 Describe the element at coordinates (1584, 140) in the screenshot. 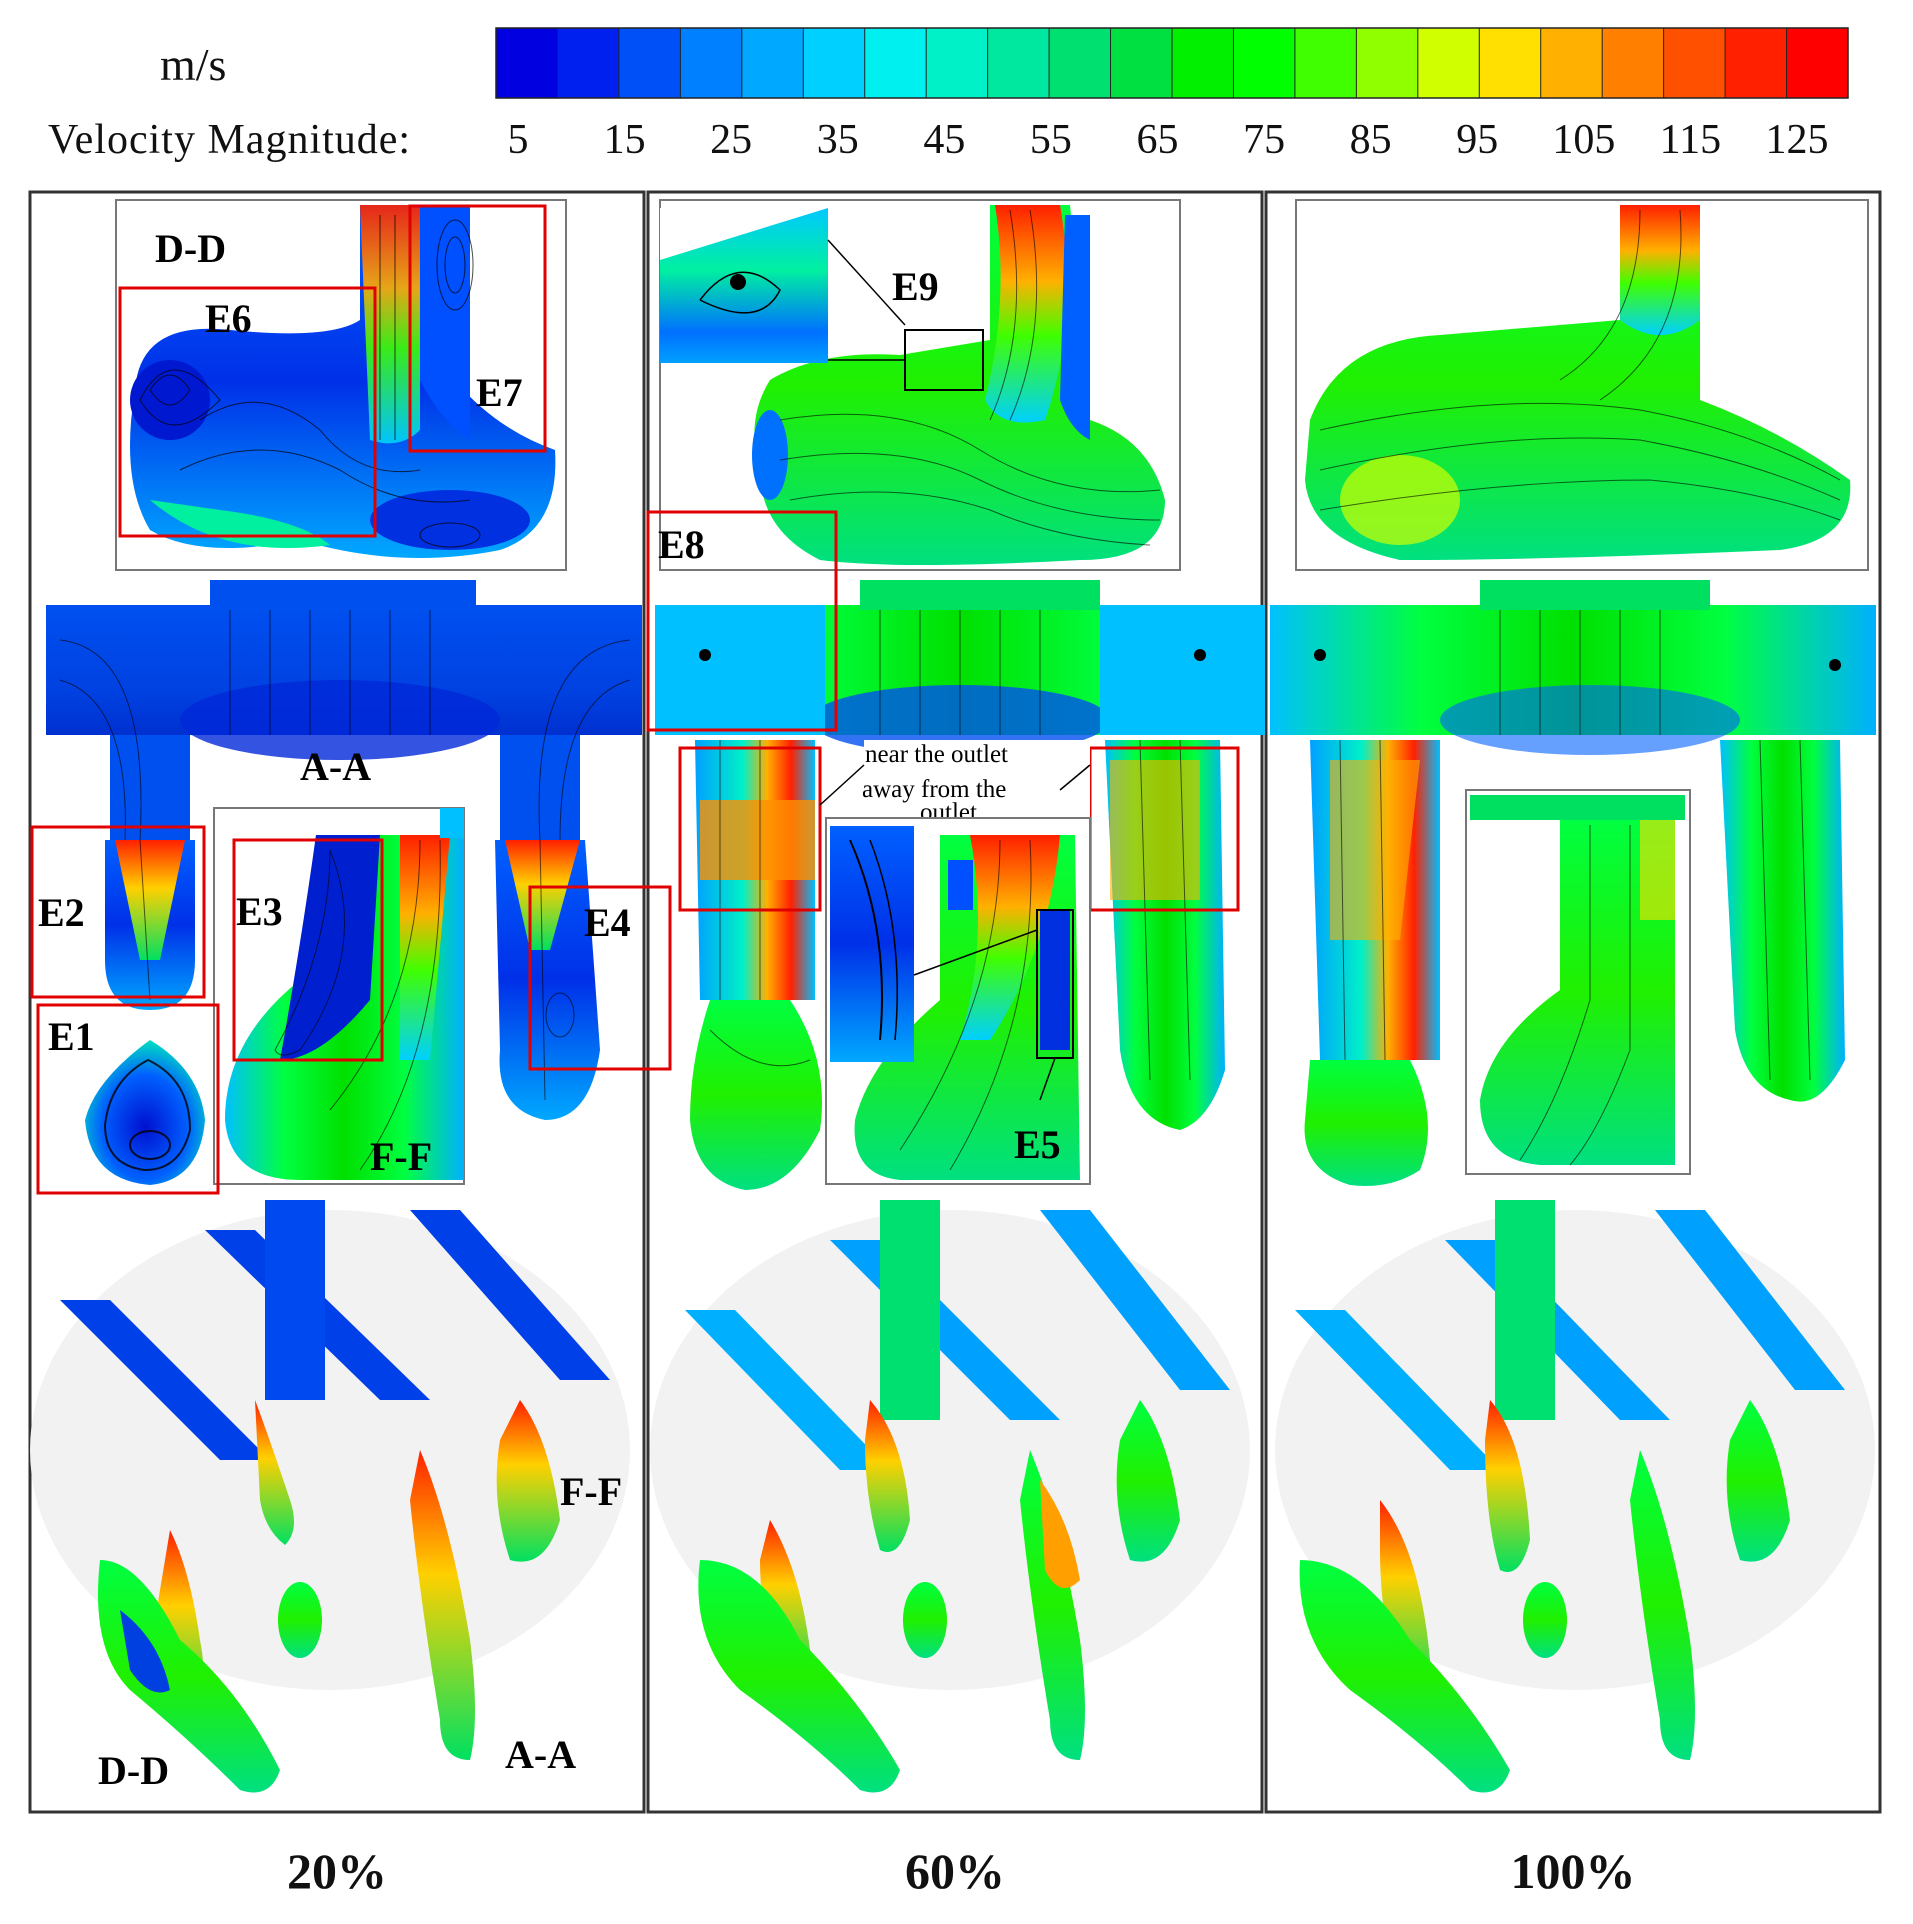

I see `colorbar-tick-label: 105` at that location.